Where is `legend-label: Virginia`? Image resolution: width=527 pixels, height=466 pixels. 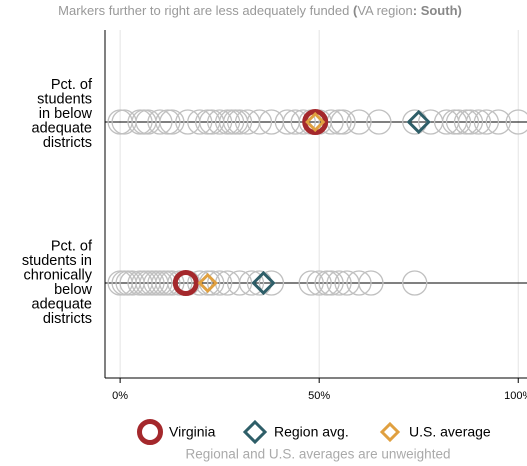 legend-label: Virginia is located at coordinates (192, 432).